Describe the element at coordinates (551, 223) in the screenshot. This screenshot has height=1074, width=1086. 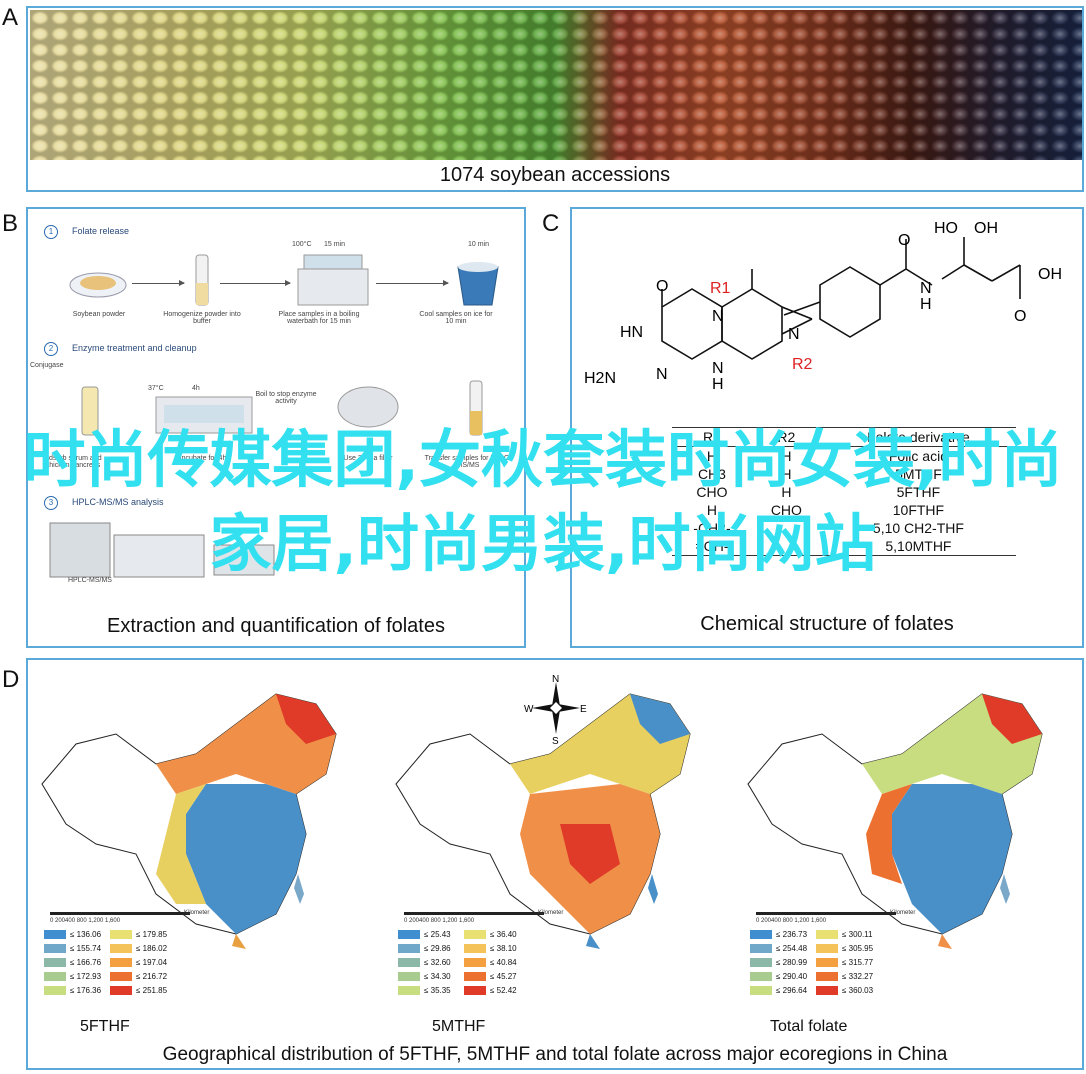
I see `panel-c-label: C` at that location.